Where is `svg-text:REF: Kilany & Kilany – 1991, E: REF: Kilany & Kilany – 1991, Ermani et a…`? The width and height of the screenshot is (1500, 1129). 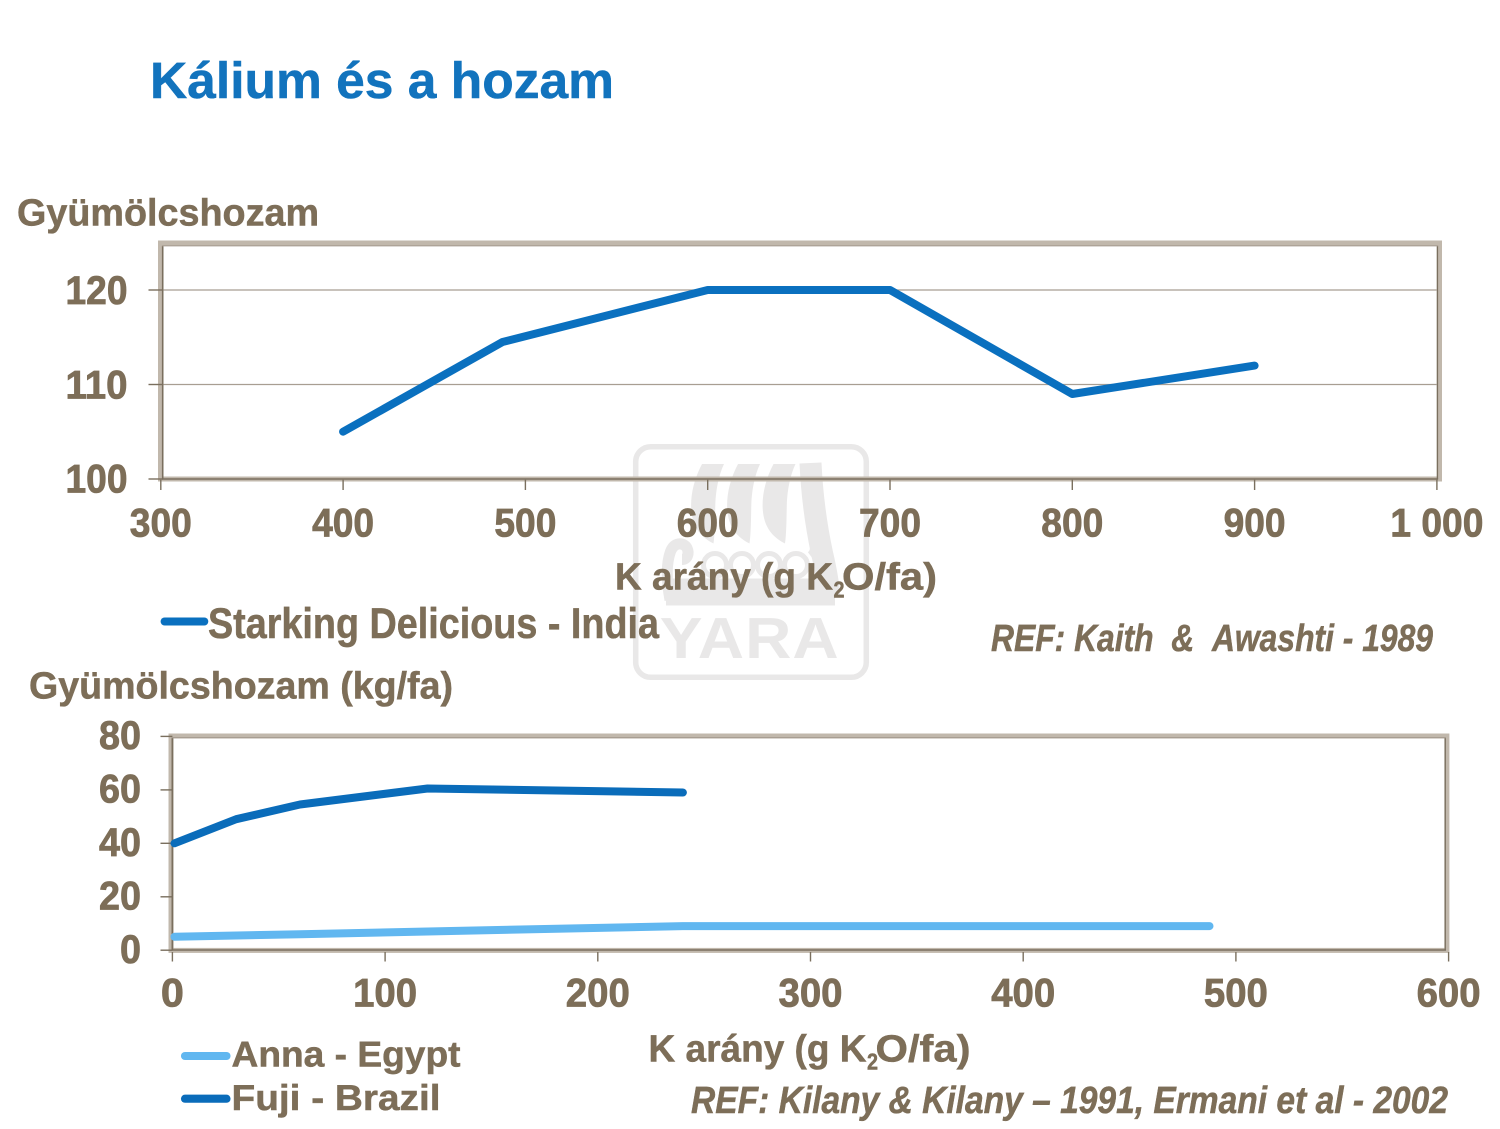 svg-text:REF: Kilany & Kilany – 1991, E: REF: Kilany & Kilany – 1991, Ermani et a… is located at coordinates (1069, 1101).